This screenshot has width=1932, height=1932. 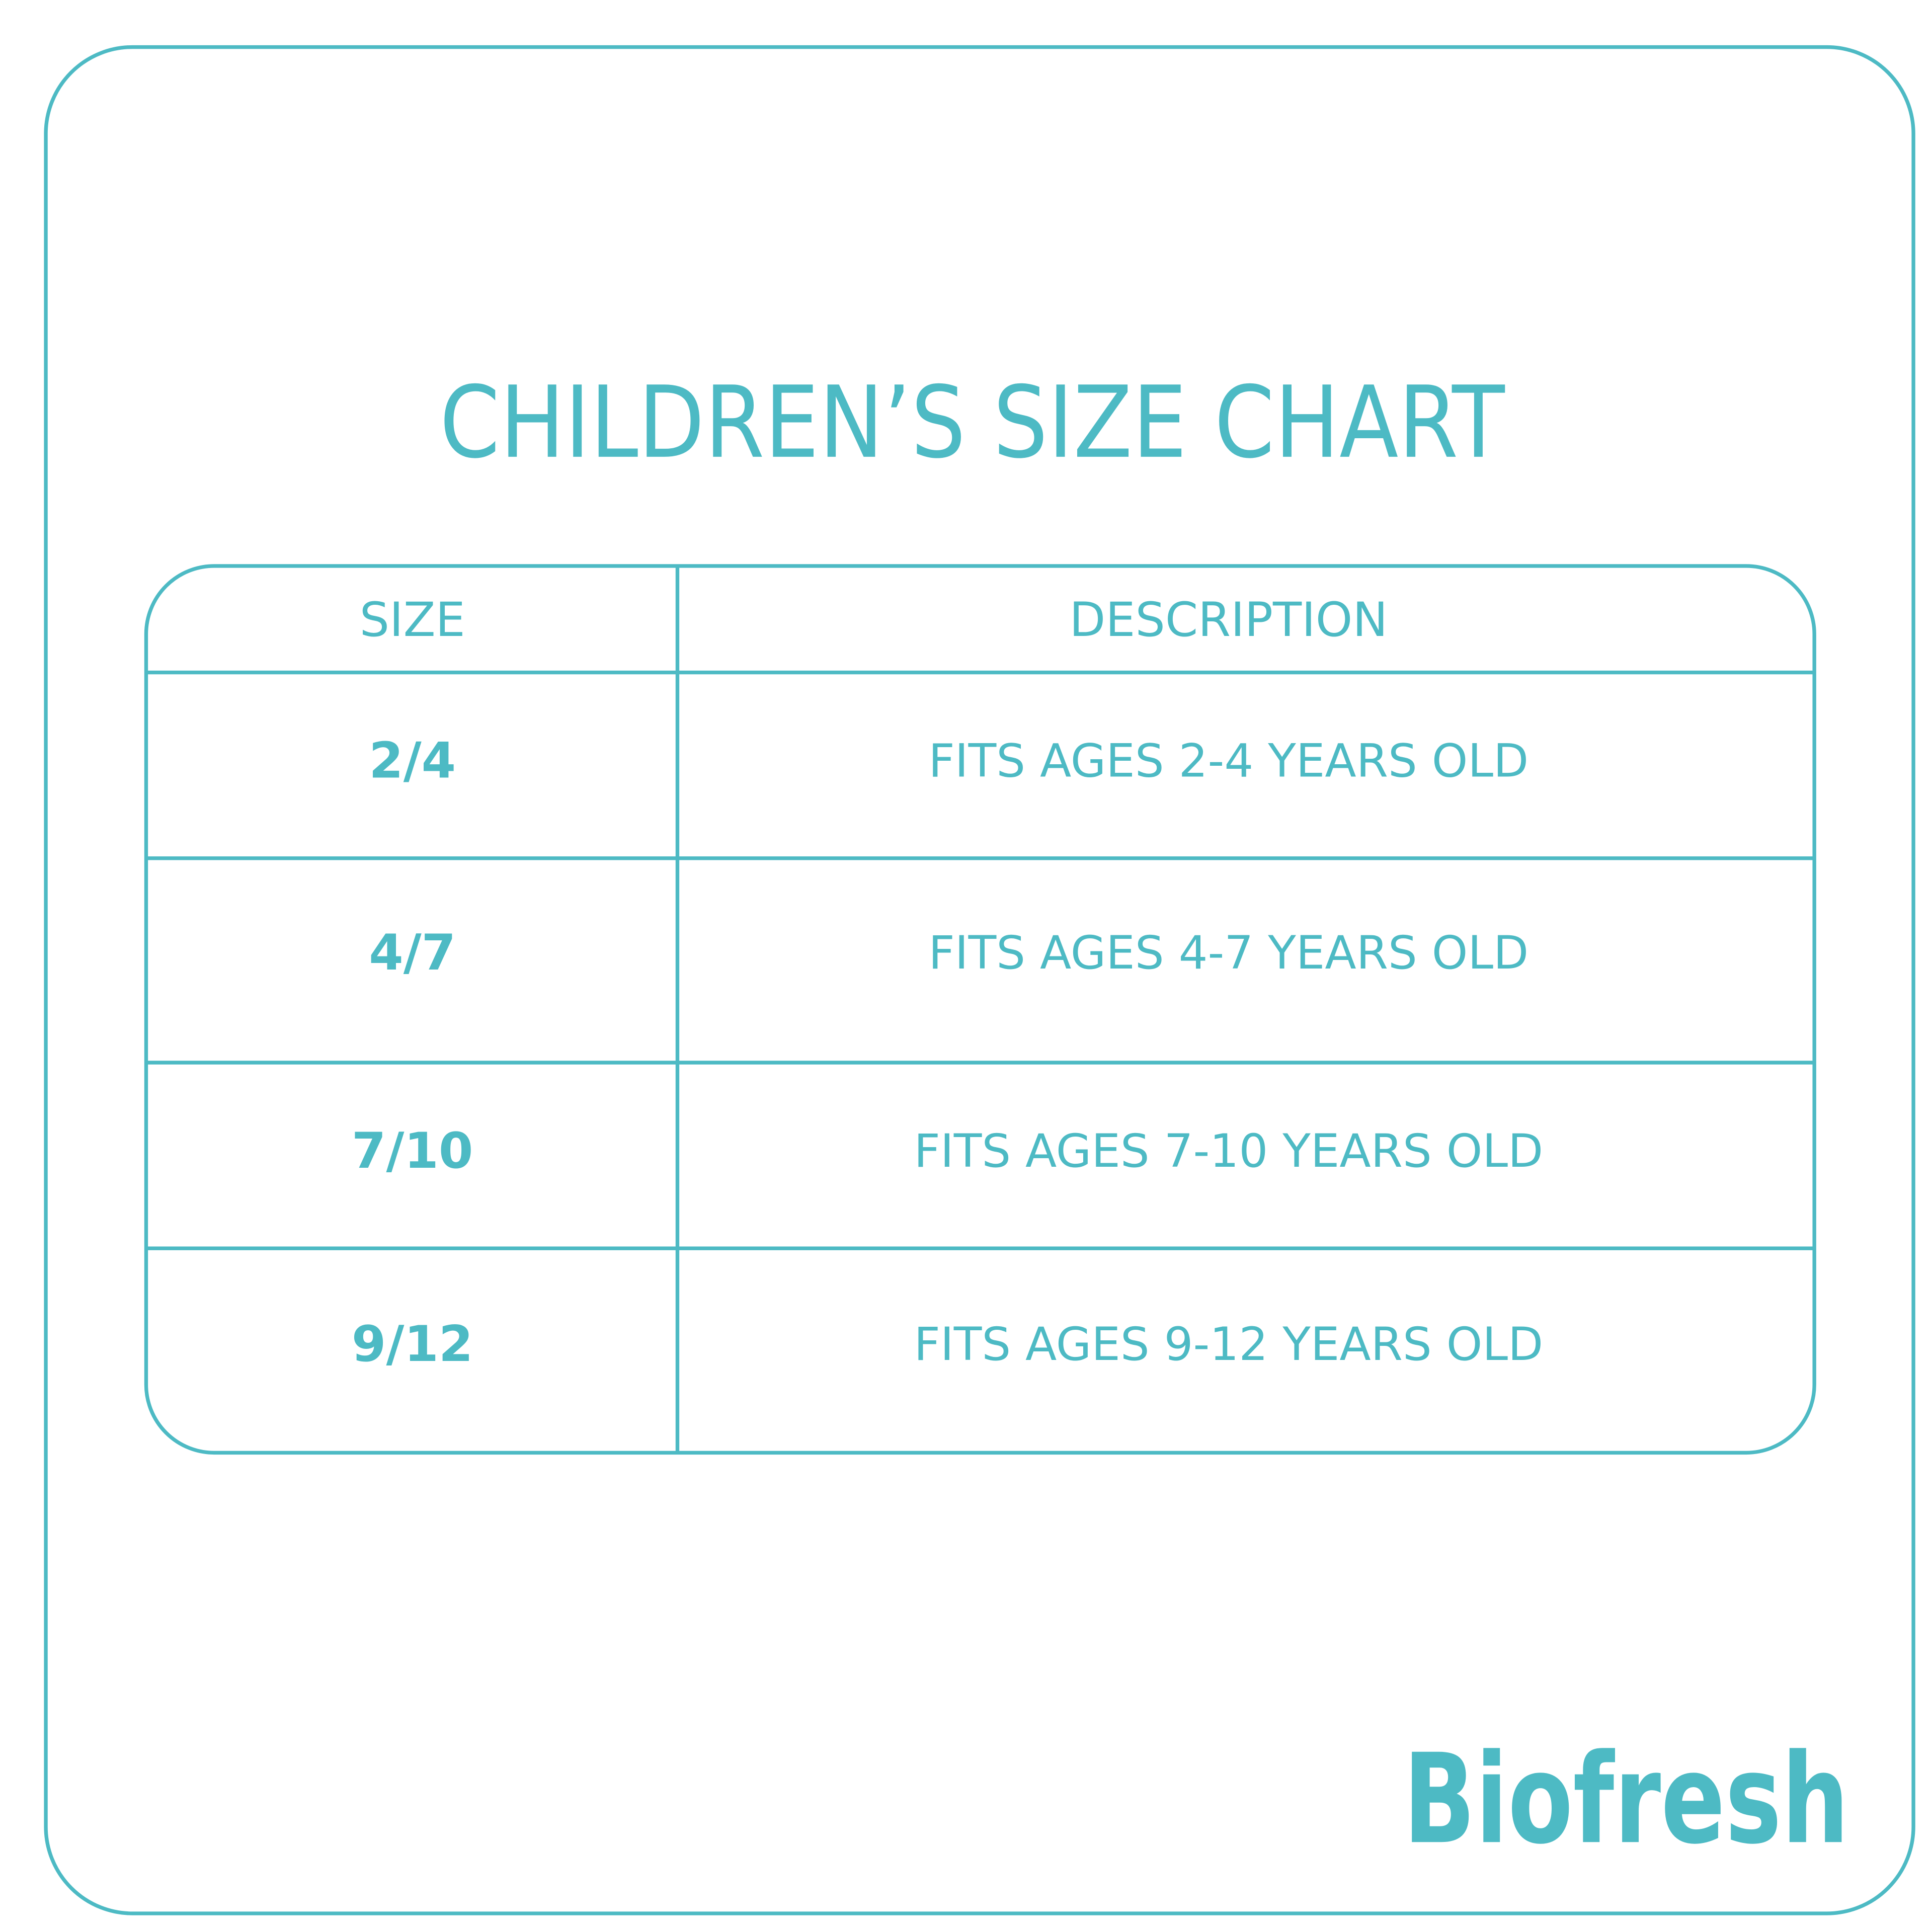 I want to click on title: CHILDREN’S SIZE CHART, so click(x=973, y=423).